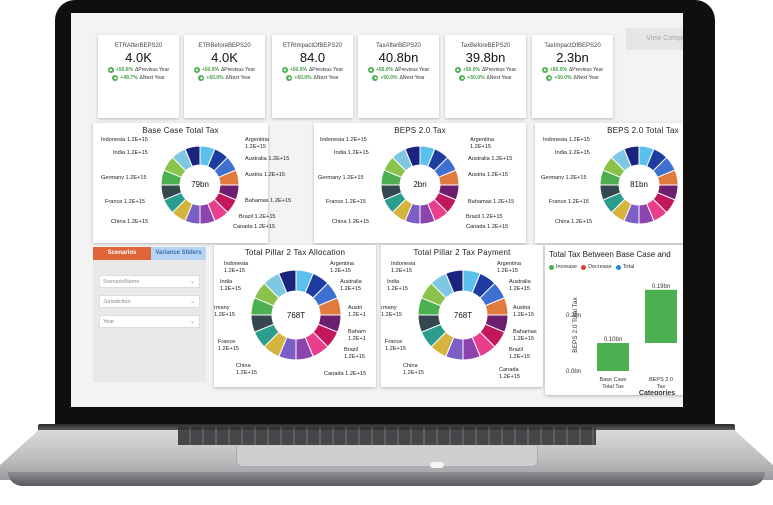 The height and width of the screenshot is (505, 773). I want to click on pie-chart-beps-total, so click(639, 185).